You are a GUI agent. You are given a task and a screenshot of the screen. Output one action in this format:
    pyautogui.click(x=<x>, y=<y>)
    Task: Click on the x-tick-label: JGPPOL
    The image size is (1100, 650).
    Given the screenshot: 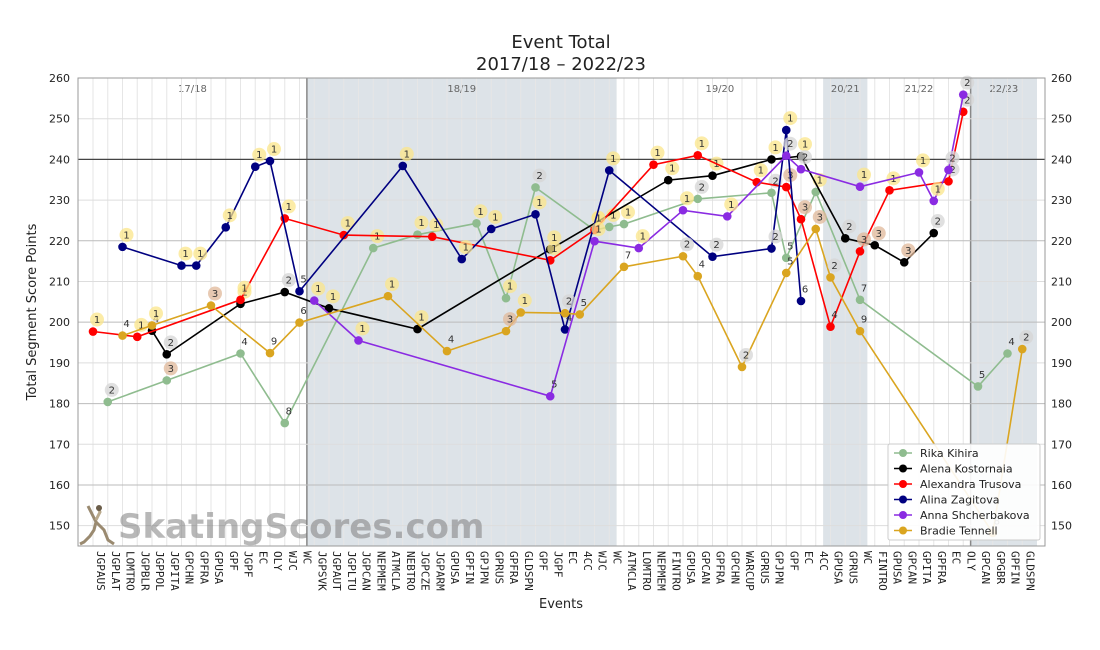 What is the action you would take?
    pyautogui.click(x=159, y=571)
    